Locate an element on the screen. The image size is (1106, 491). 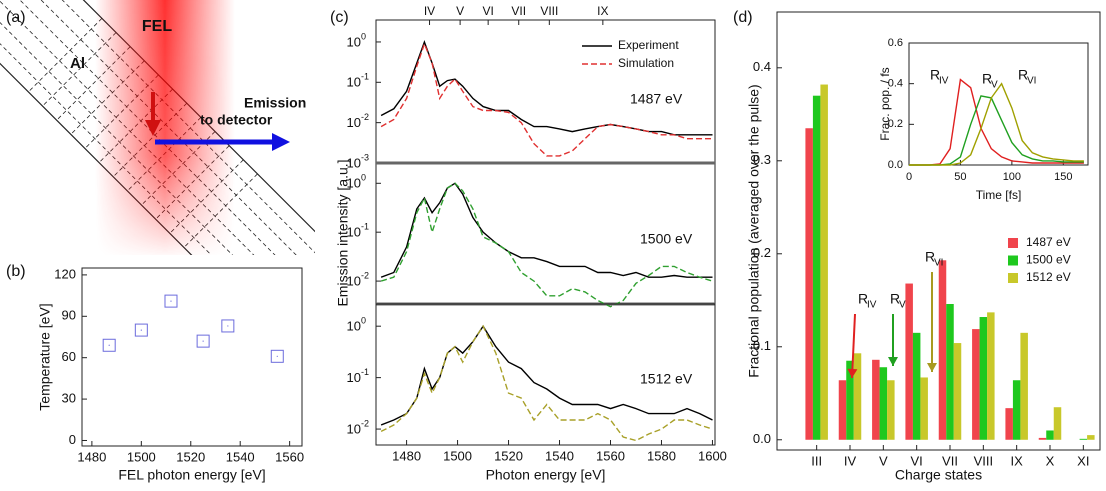
x-tick-label: VI is located at coordinates (917, 460).